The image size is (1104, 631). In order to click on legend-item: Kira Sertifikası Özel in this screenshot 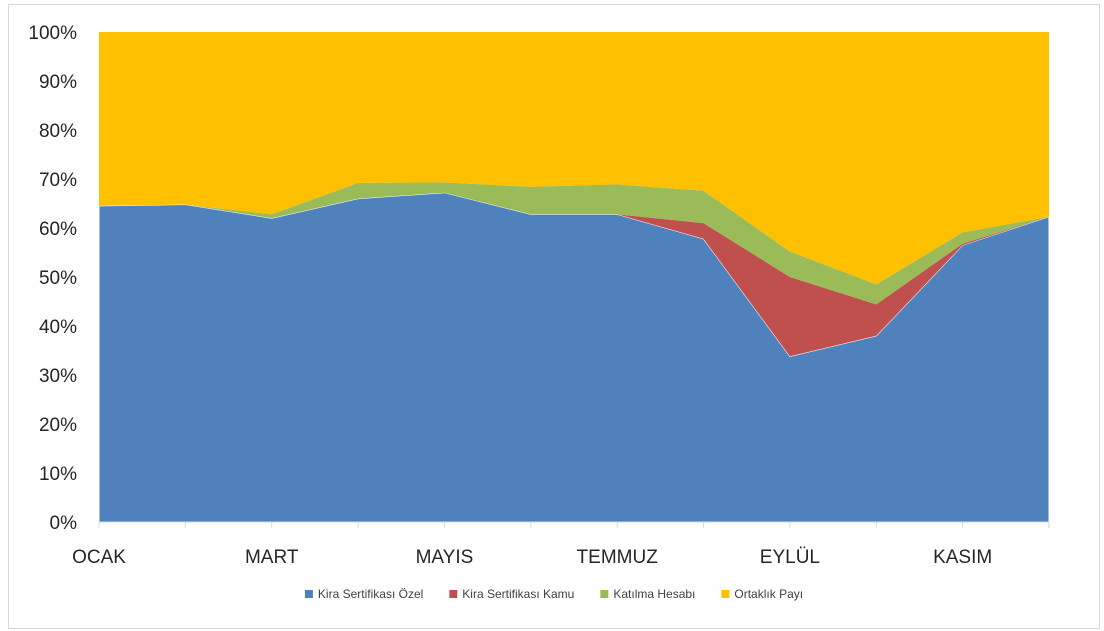, I will do `click(363, 594)`.